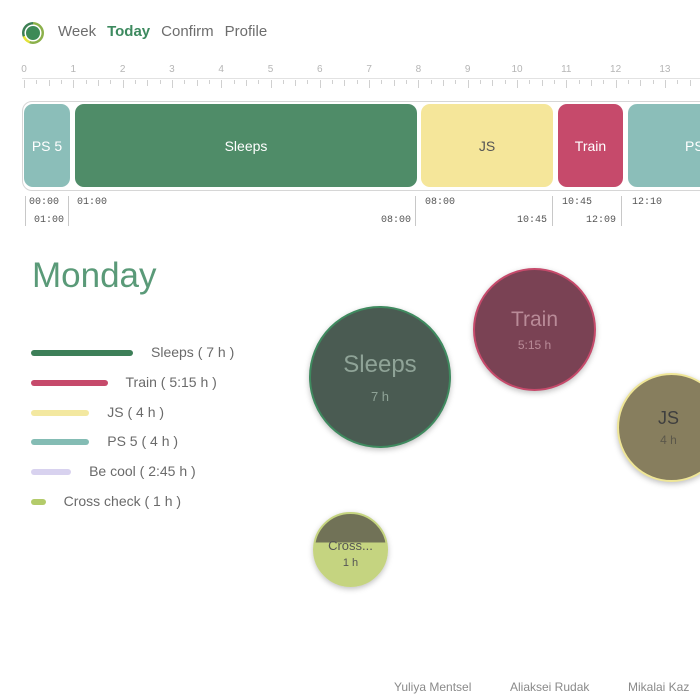 Image resolution: width=700 pixels, height=700 pixels. I want to click on time-end: 01:00, so click(49, 220).